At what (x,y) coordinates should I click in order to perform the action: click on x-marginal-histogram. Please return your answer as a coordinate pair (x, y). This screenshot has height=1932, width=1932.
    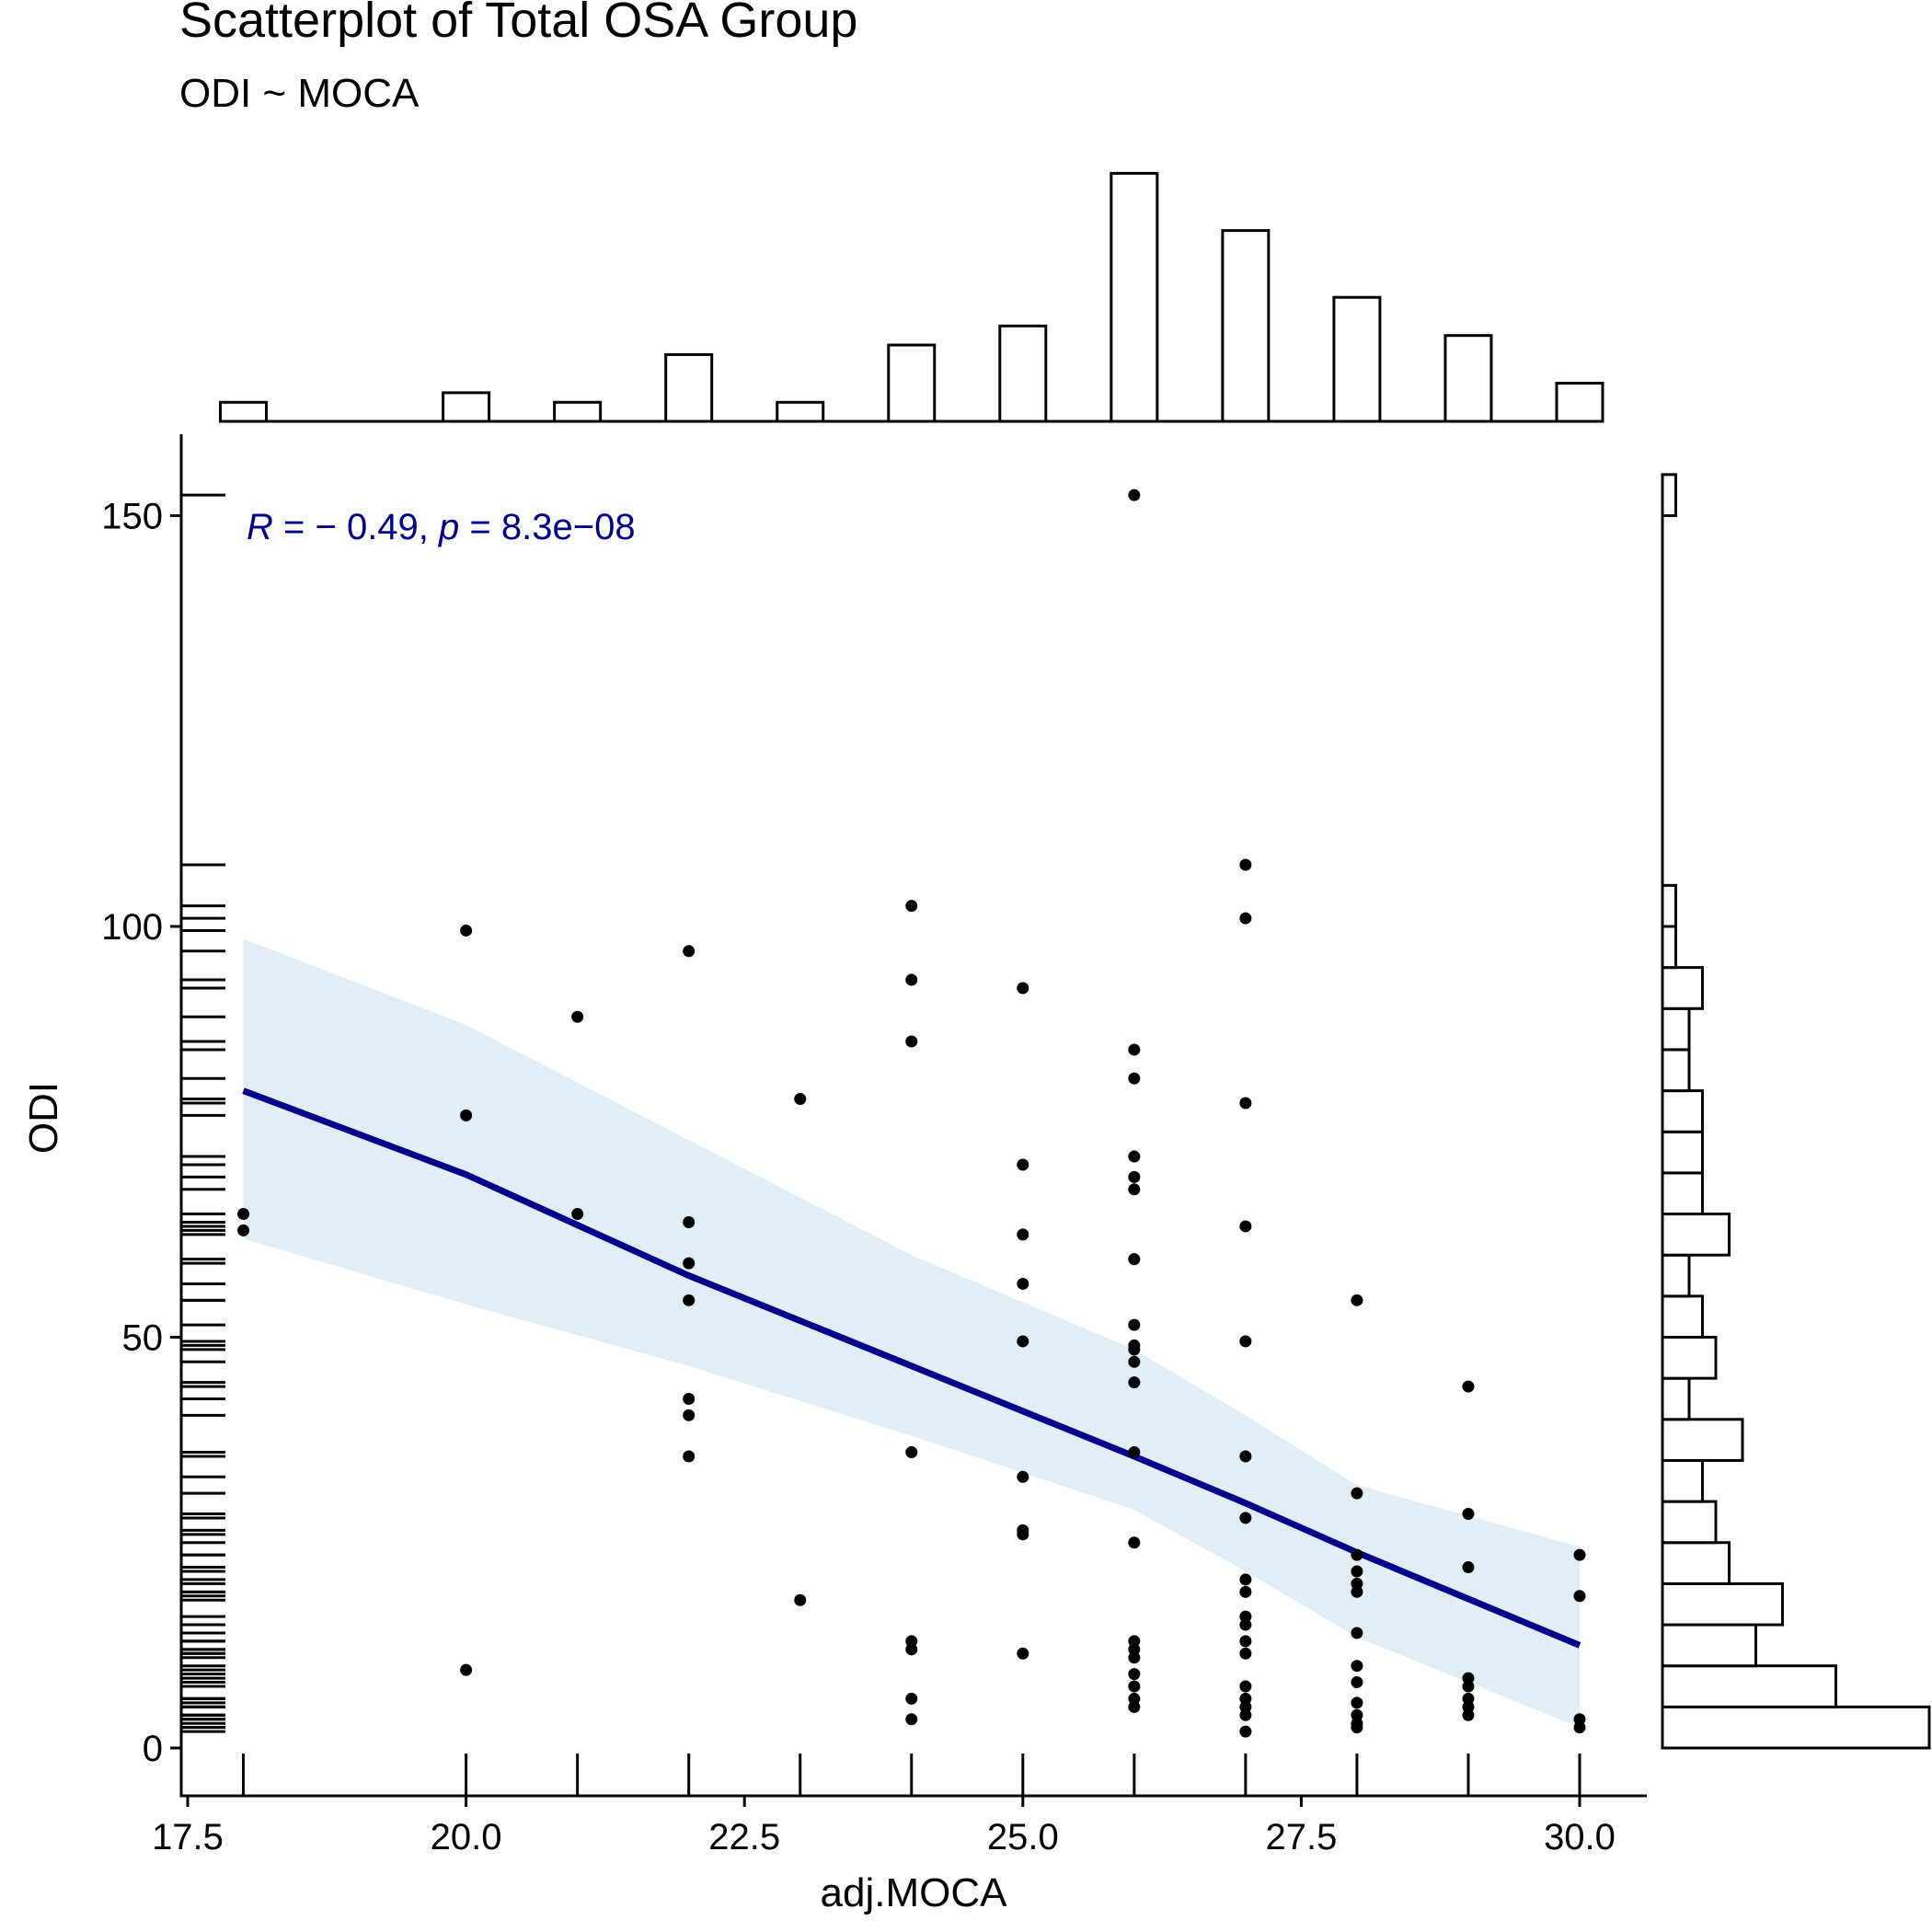
    Looking at the image, I should click on (911, 297).